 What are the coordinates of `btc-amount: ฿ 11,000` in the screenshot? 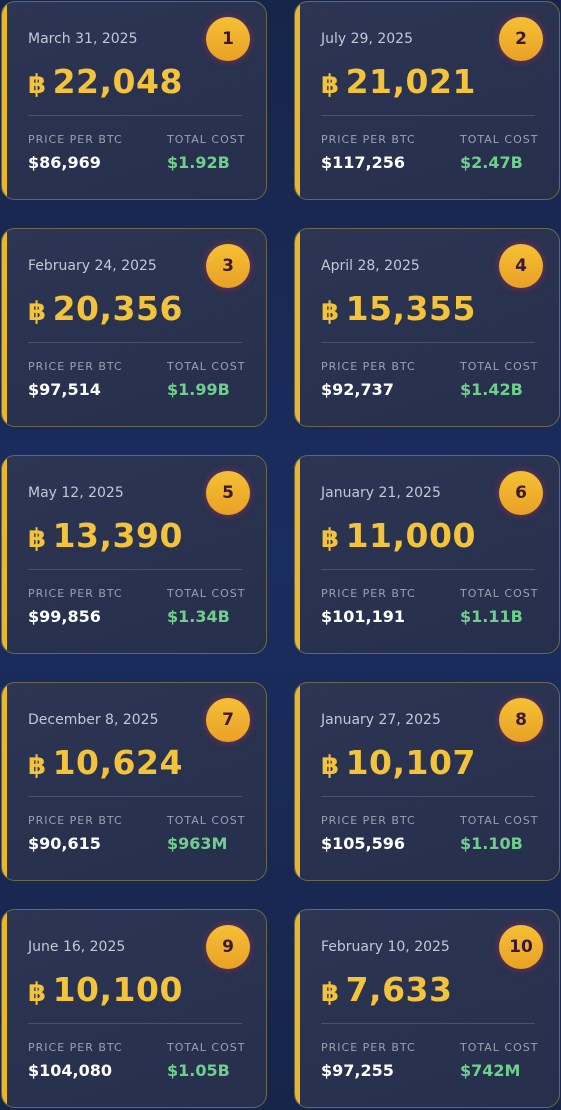 It's located at (398, 535).